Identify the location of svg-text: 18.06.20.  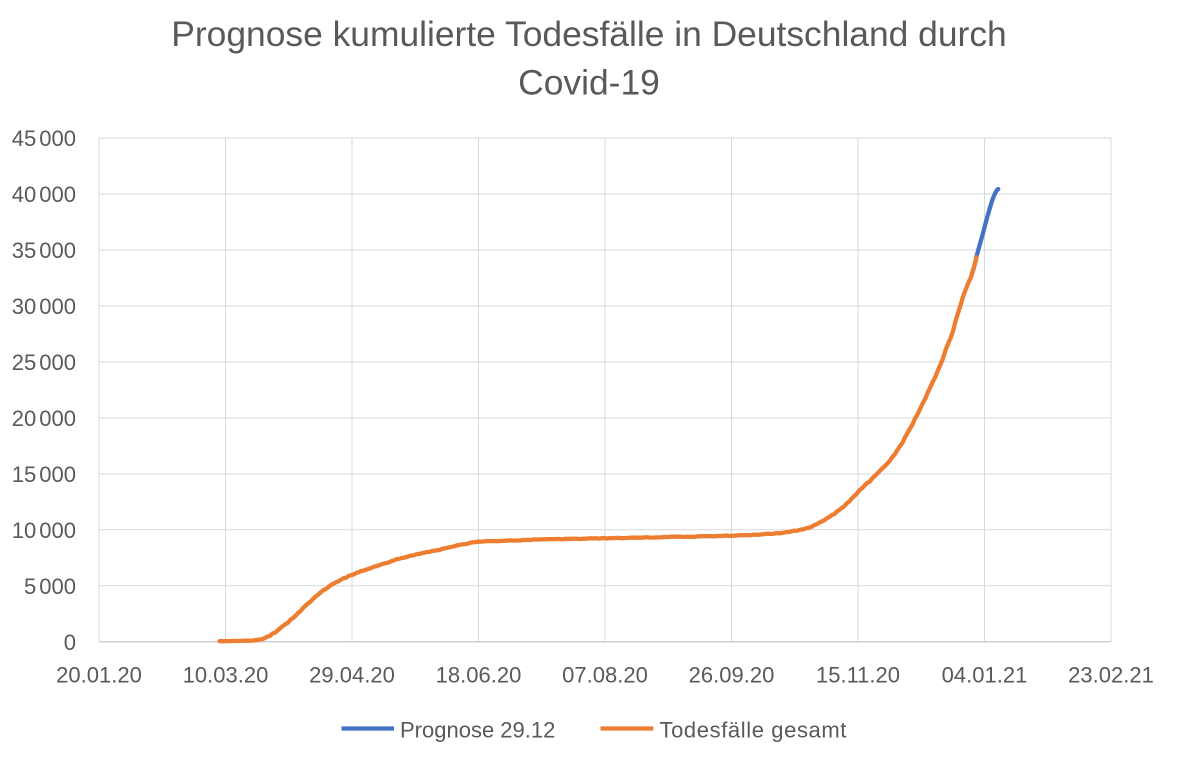
(479, 675).